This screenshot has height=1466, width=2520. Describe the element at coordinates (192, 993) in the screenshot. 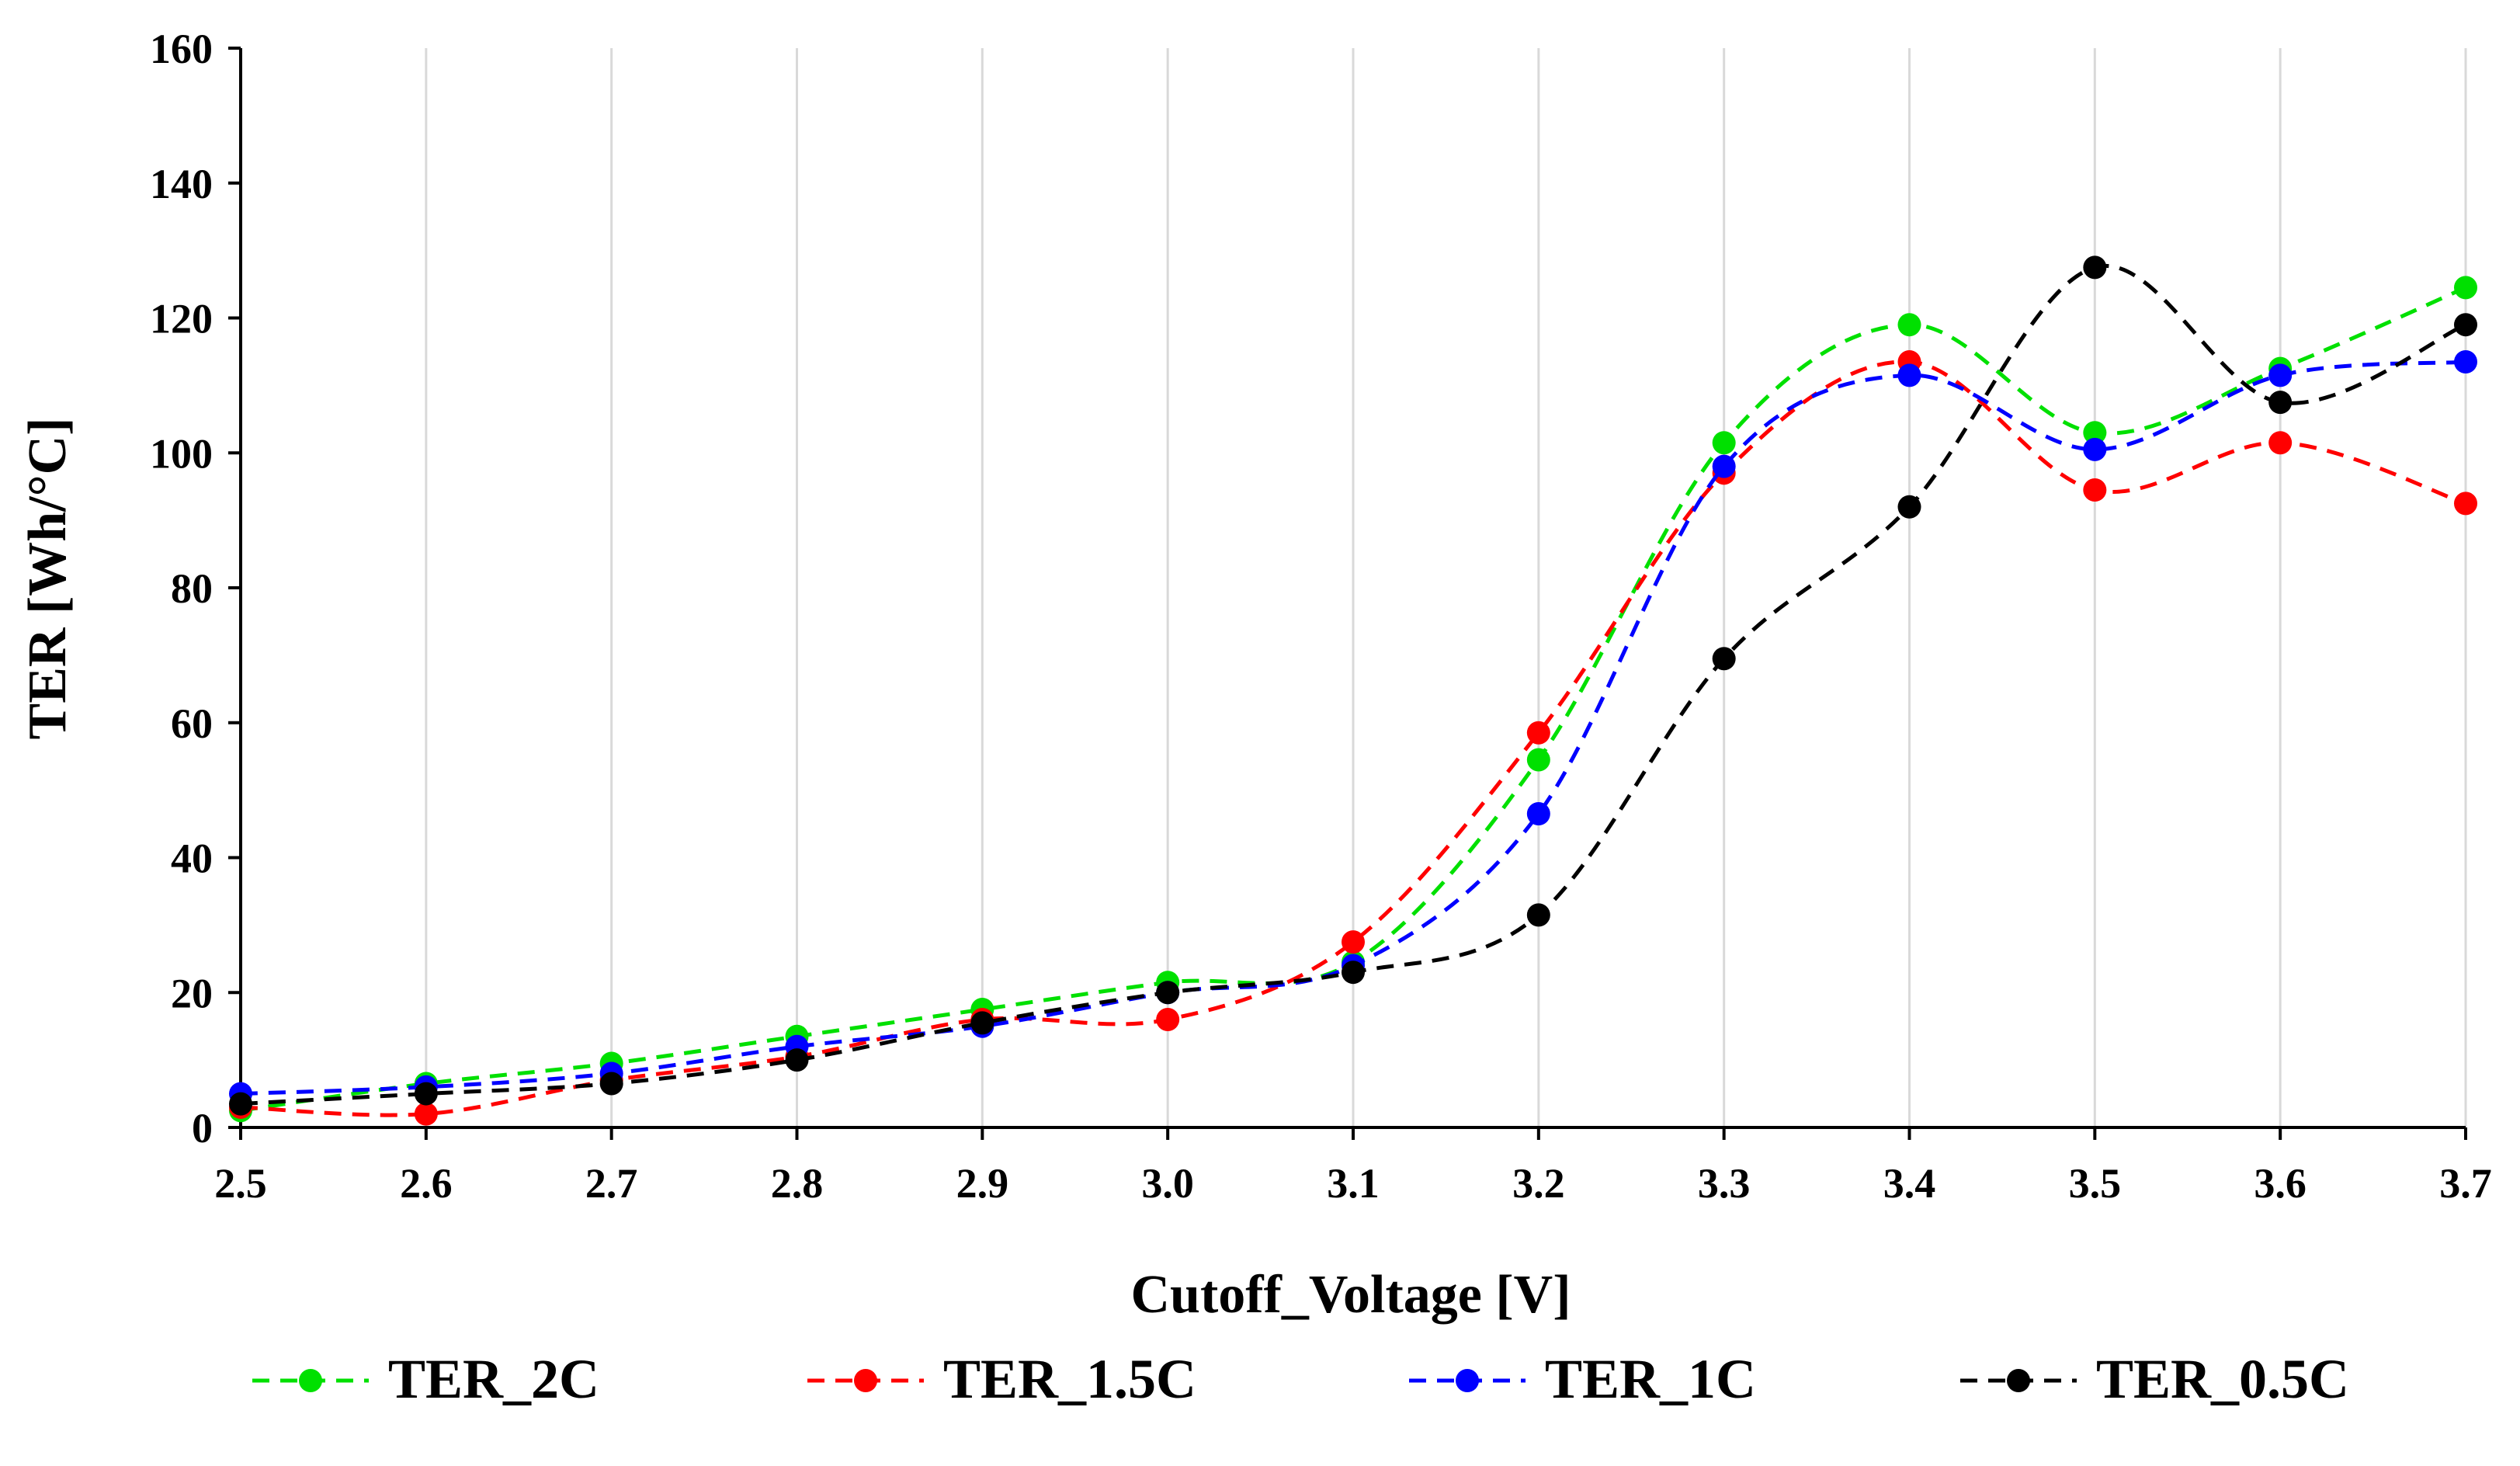

I see `y-tick-label: 20` at that location.